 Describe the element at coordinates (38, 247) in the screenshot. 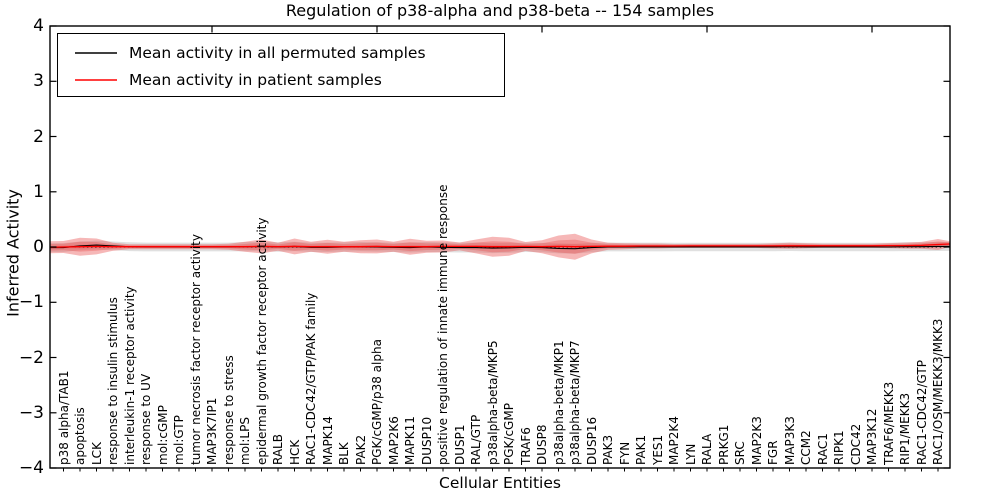

I see `y-tick-label: 0` at that location.